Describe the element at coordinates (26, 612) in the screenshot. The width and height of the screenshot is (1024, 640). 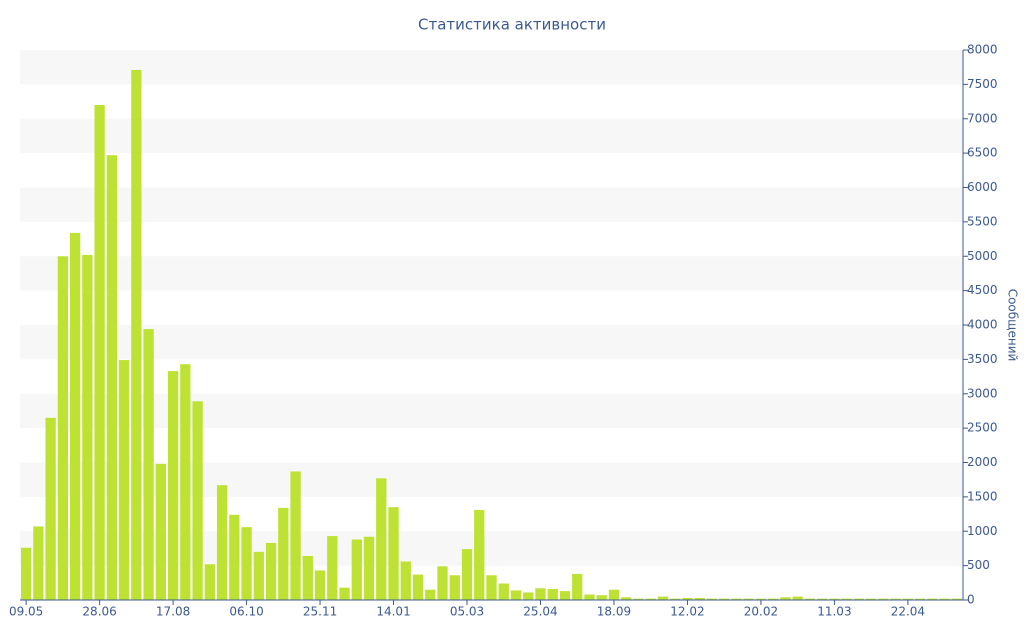
I see `x-tick-label: 09.05` at that location.